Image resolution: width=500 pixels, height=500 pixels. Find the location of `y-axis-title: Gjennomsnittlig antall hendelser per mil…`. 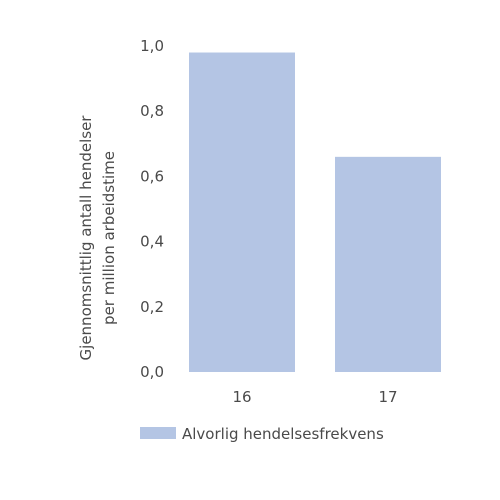

y-axis-title: Gjennomsnittlig antall hendelser per mil… is located at coordinates (97, 238).